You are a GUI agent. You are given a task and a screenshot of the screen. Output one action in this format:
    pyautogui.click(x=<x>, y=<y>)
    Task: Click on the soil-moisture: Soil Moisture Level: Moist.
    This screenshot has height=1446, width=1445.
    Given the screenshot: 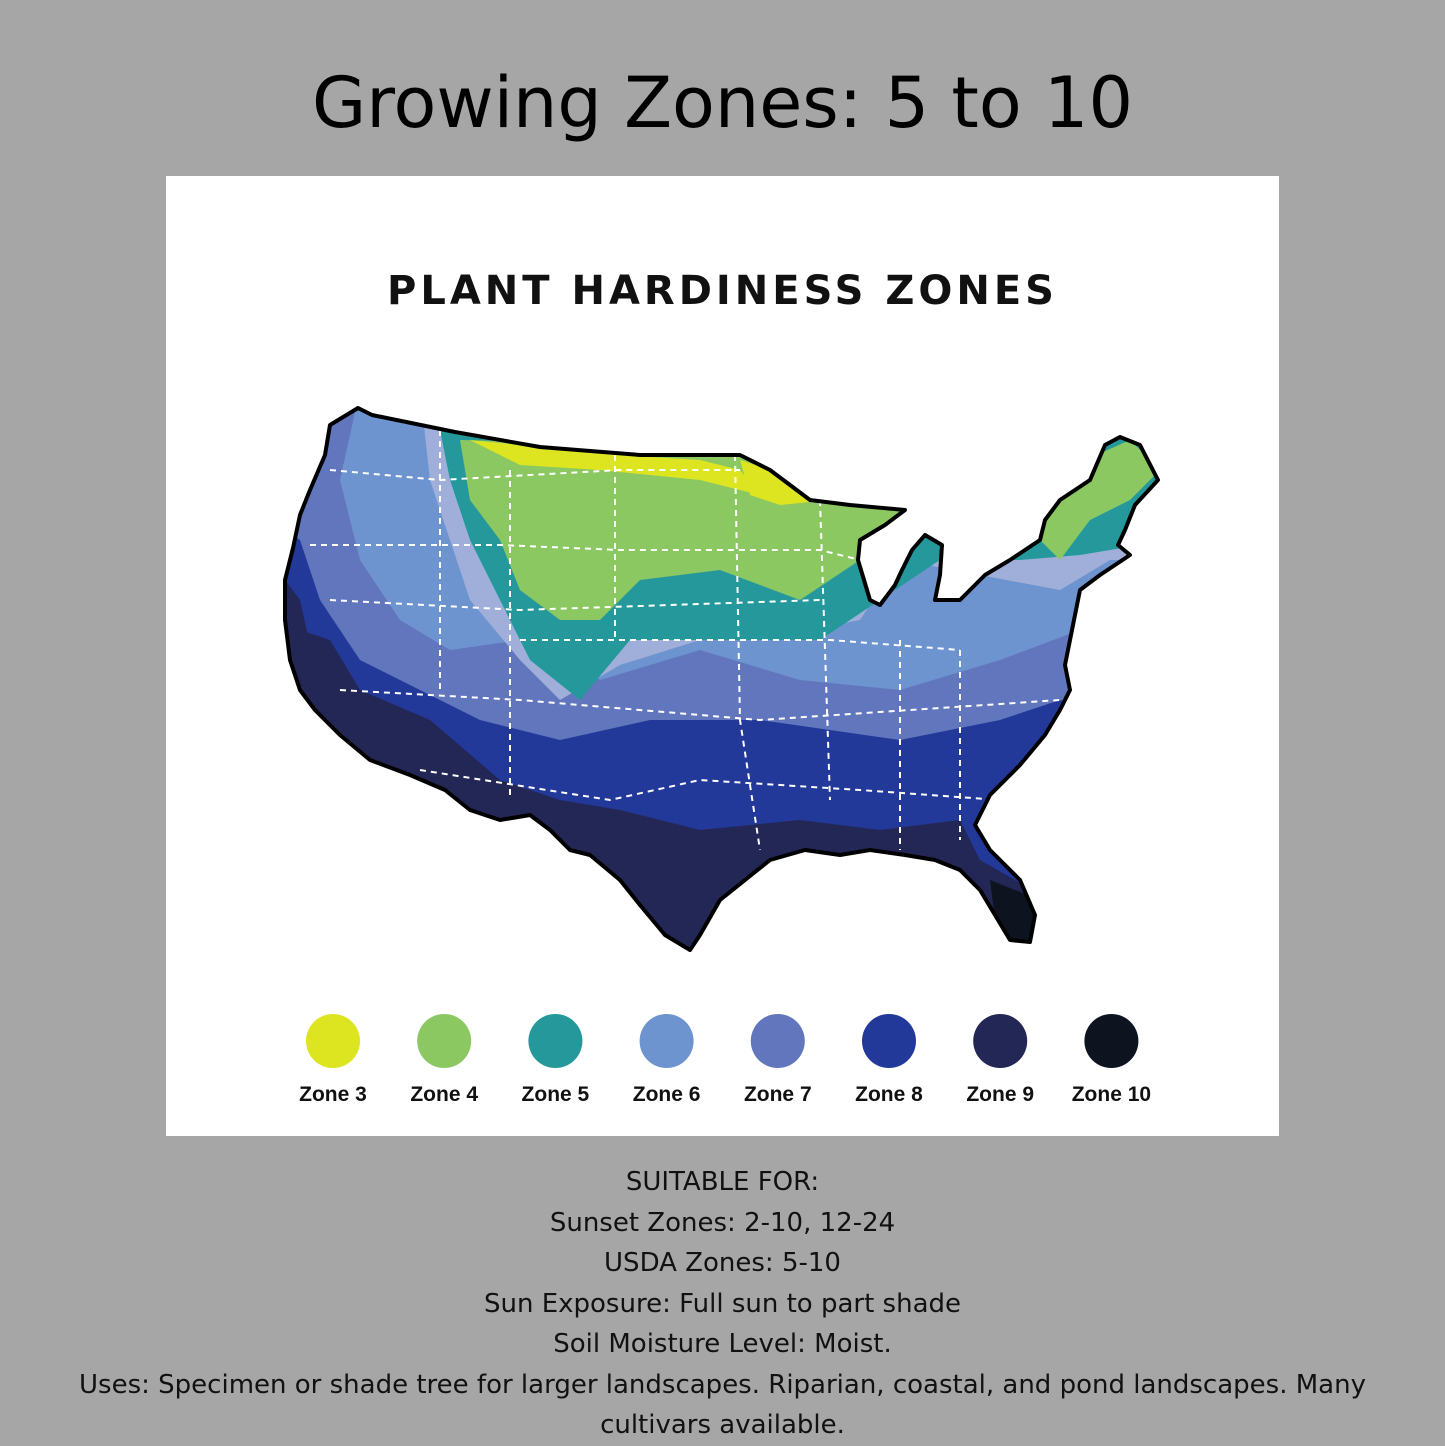 What is the action you would take?
    pyautogui.click(x=722, y=1344)
    